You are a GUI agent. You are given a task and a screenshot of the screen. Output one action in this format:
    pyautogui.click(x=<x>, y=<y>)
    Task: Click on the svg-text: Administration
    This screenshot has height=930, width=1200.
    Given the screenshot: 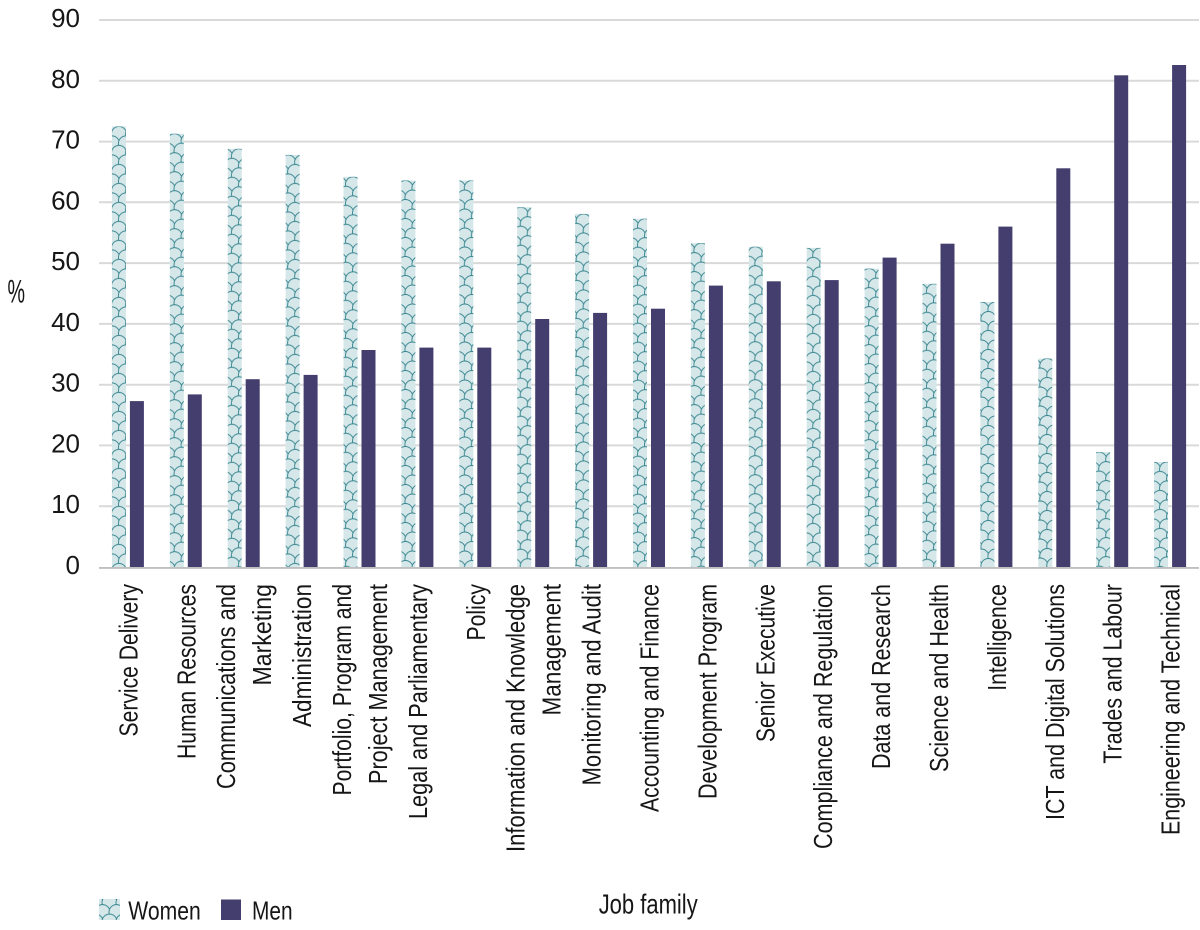 What is the action you would take?
    pyautogui.click(x=302, y=655)
    